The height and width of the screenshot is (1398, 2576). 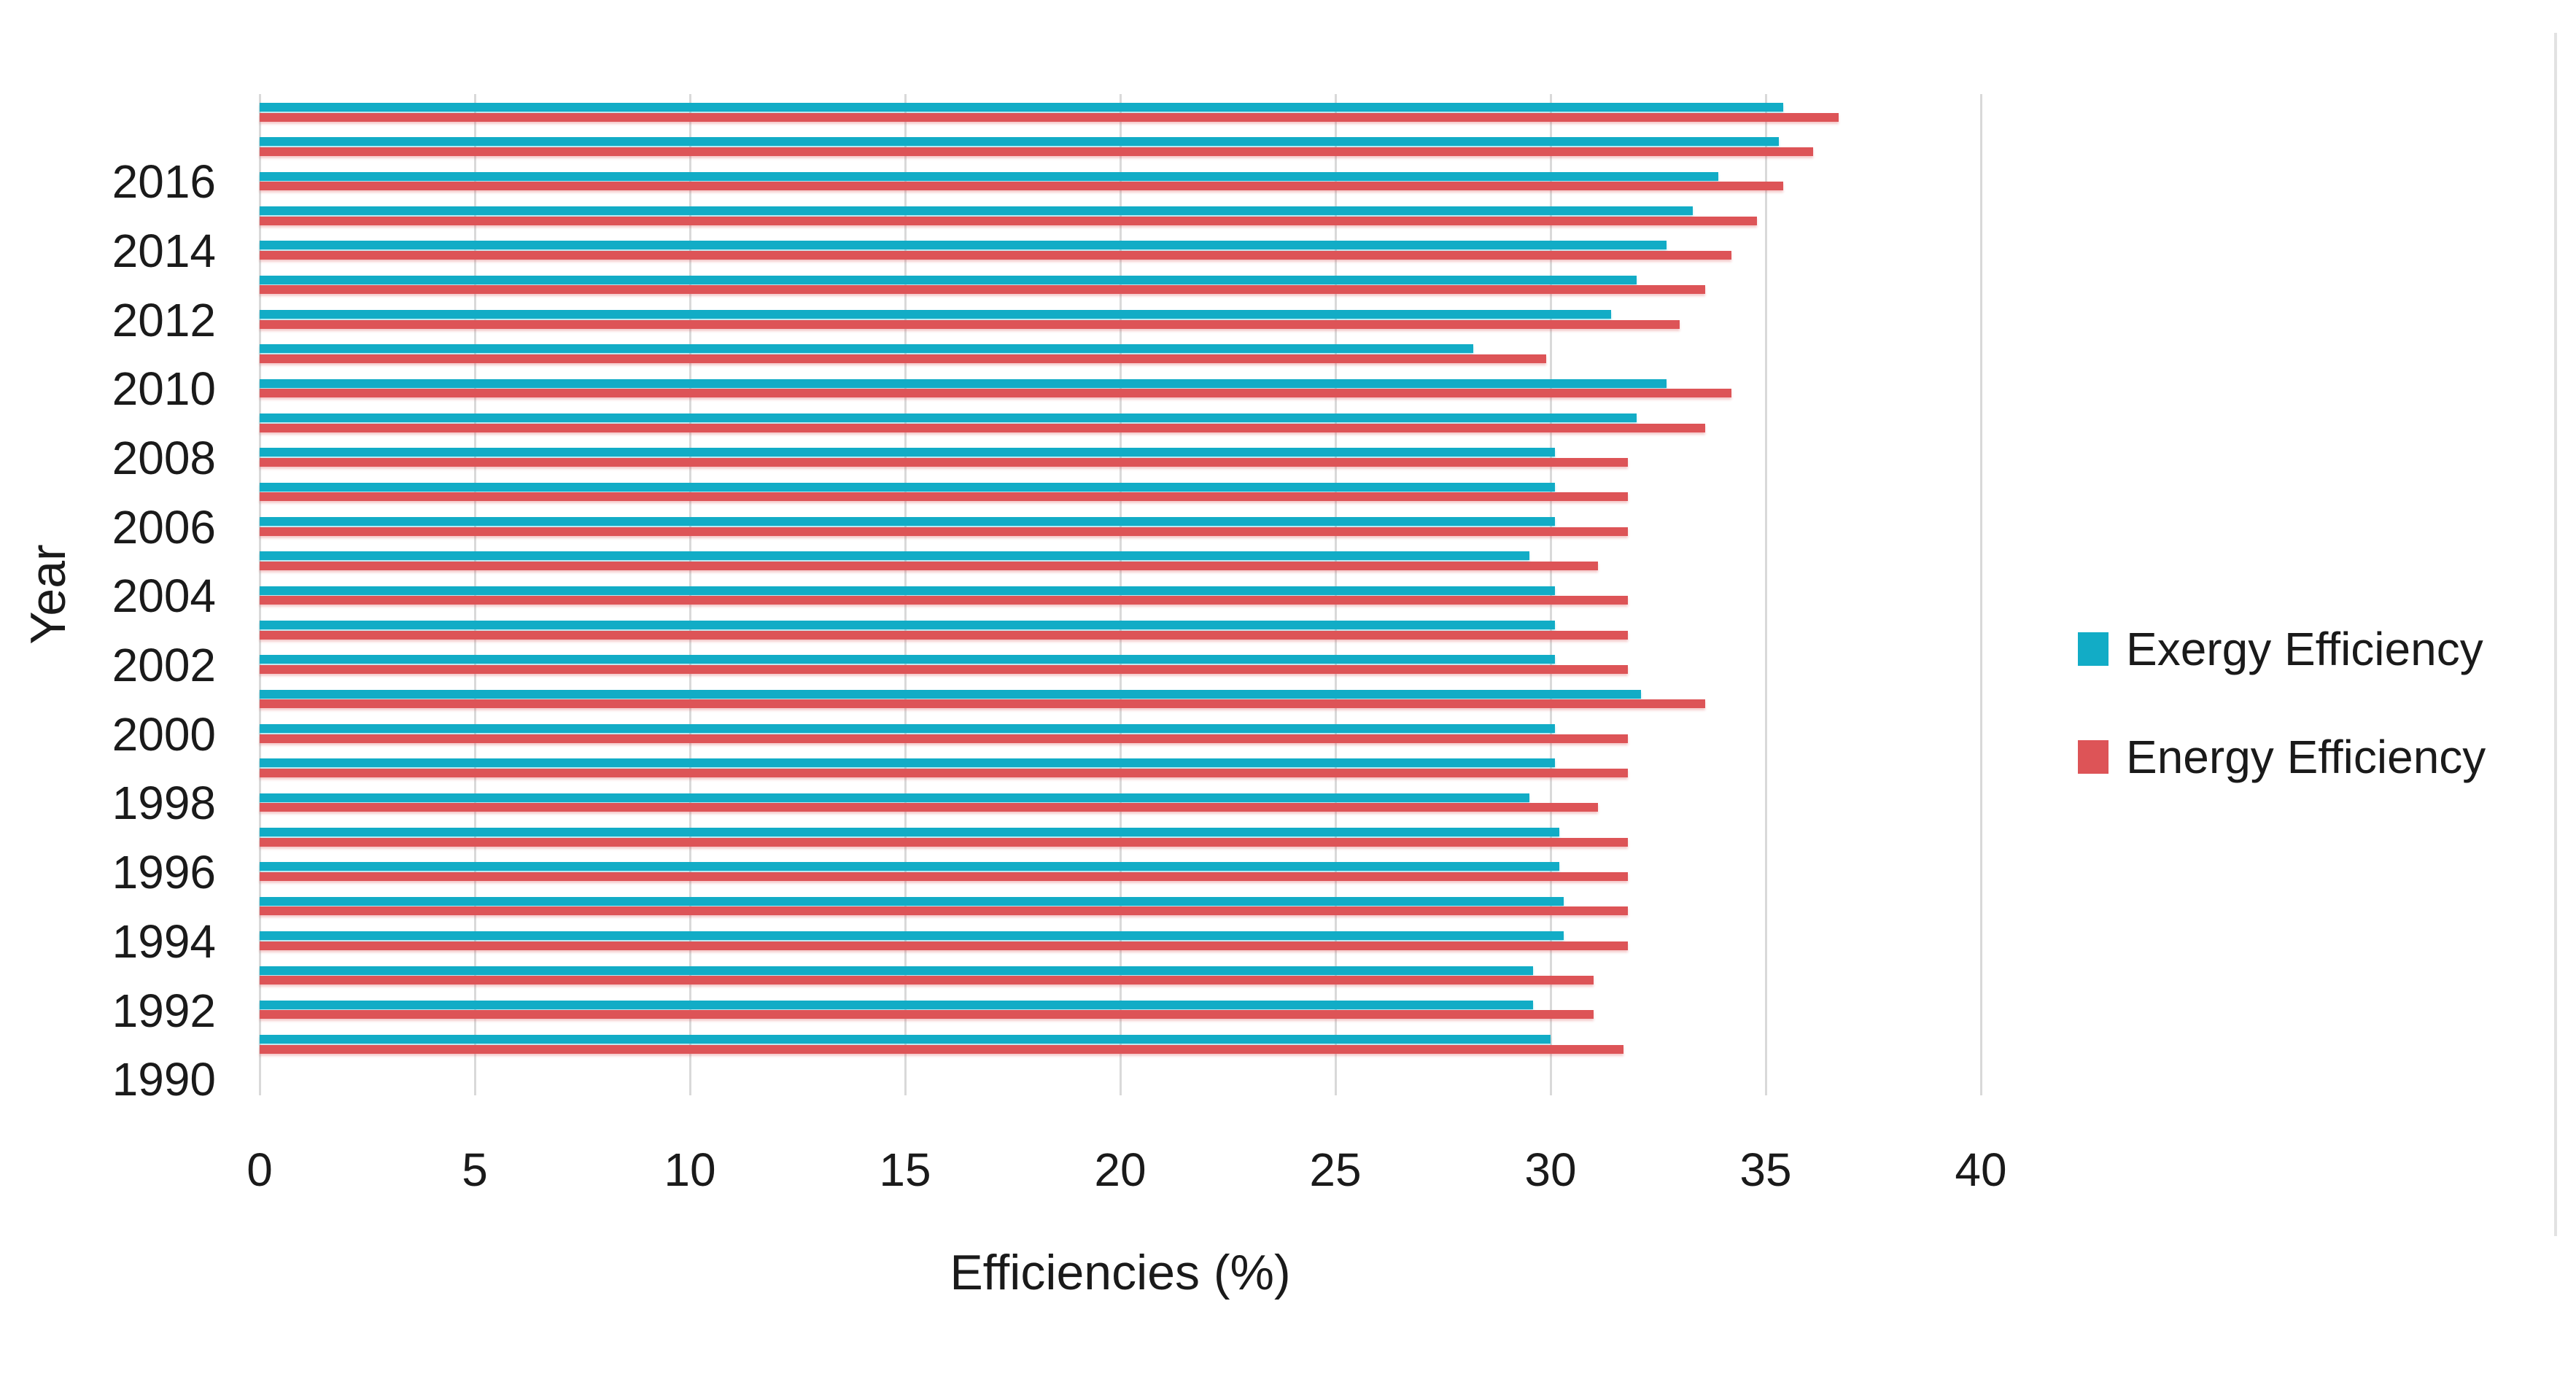 What do you see at coordinates (164, 1079) in the screenshot?
I see `y-axis-label-1990: 1990` at bounding box center [164, 1079].